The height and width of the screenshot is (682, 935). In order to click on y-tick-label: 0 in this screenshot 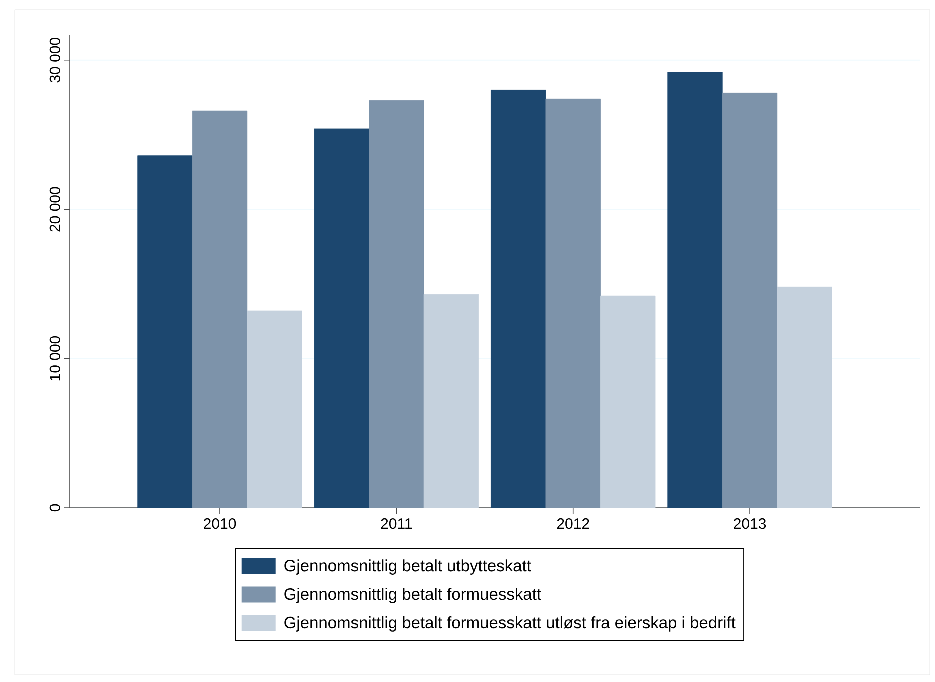, I will do `click(55, 508)`.